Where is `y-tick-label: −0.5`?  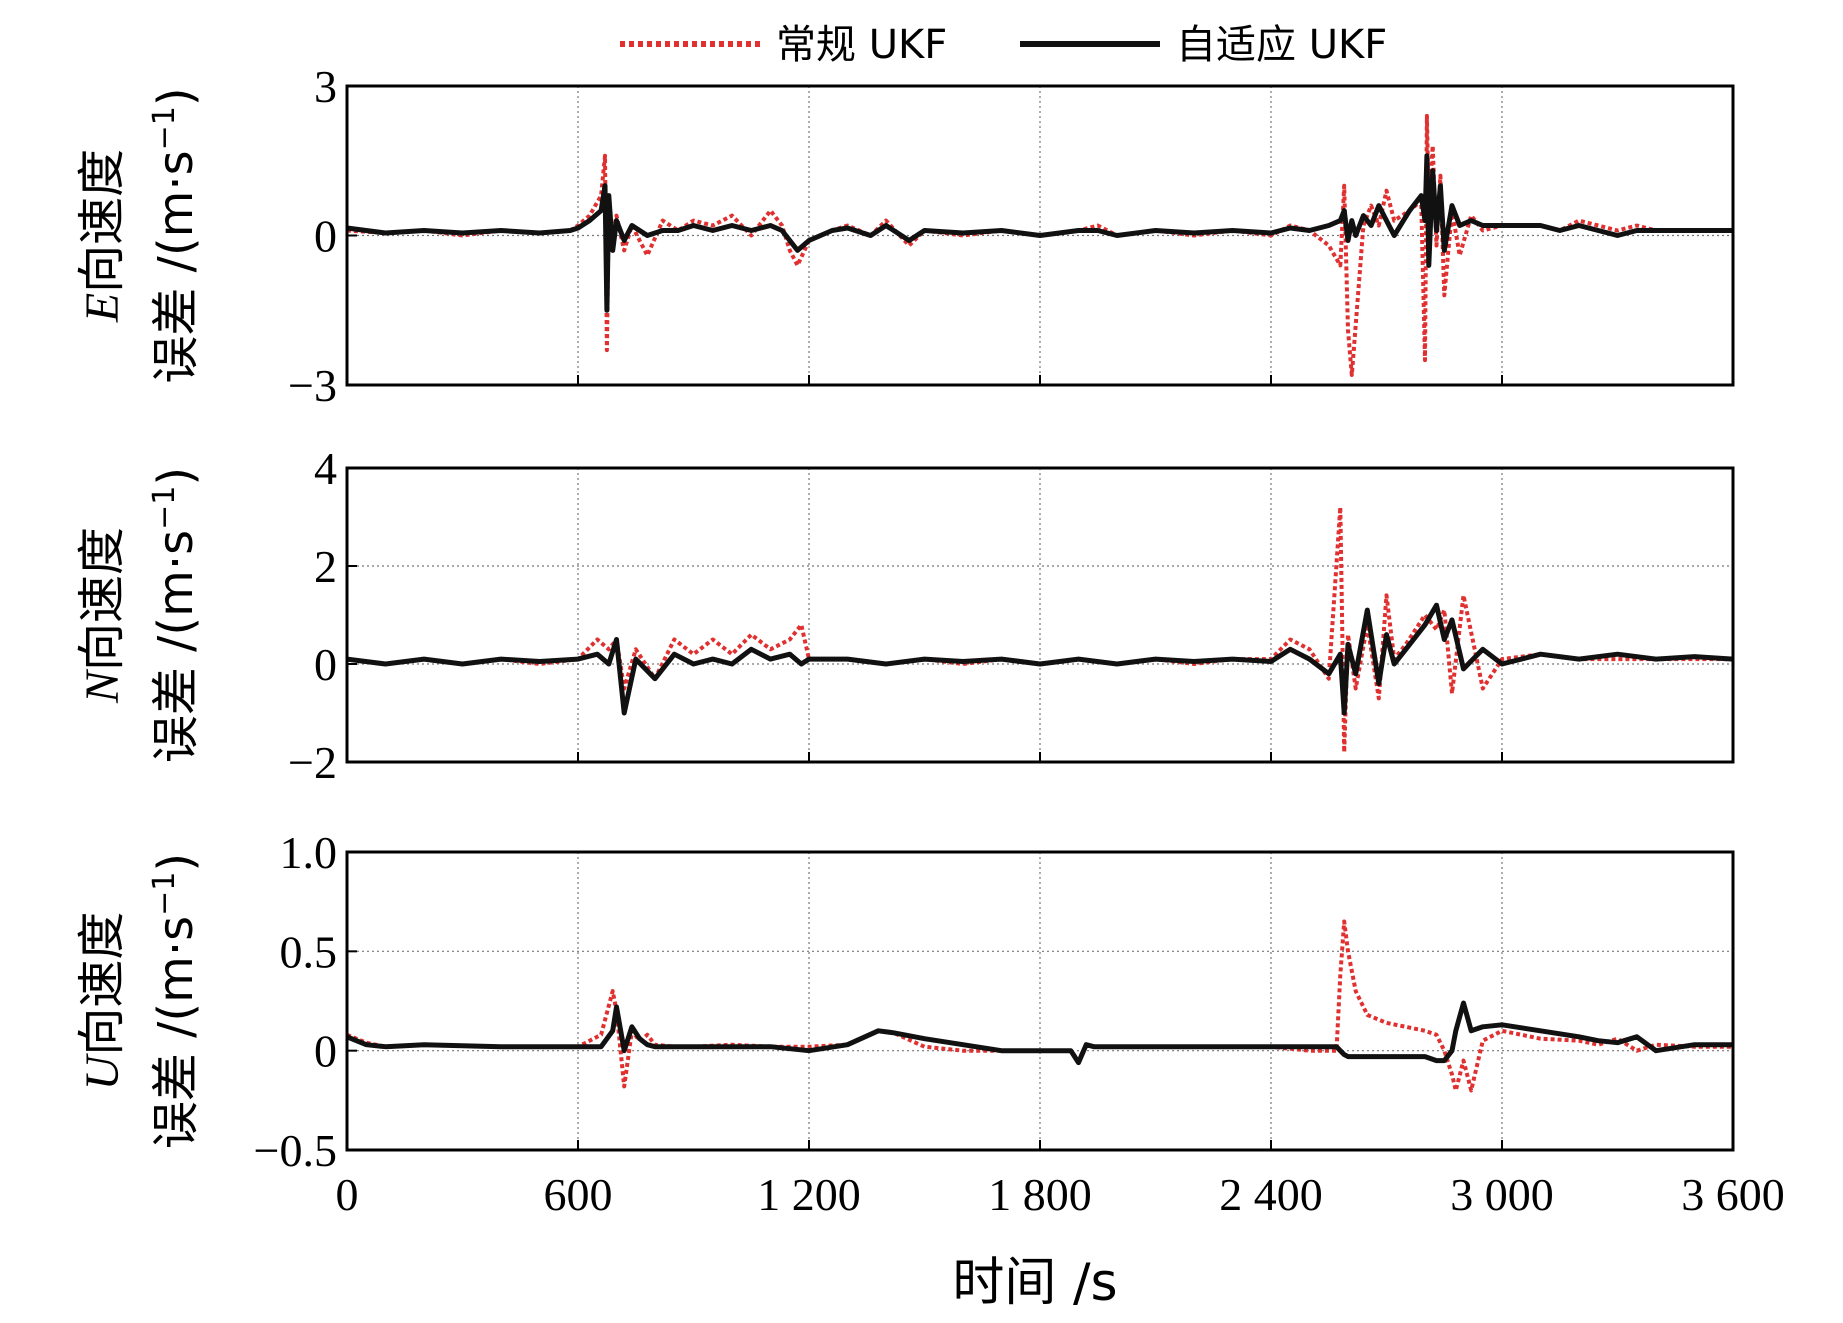 y-tick-label: −0.5 is located at coordinates (295, 1150).